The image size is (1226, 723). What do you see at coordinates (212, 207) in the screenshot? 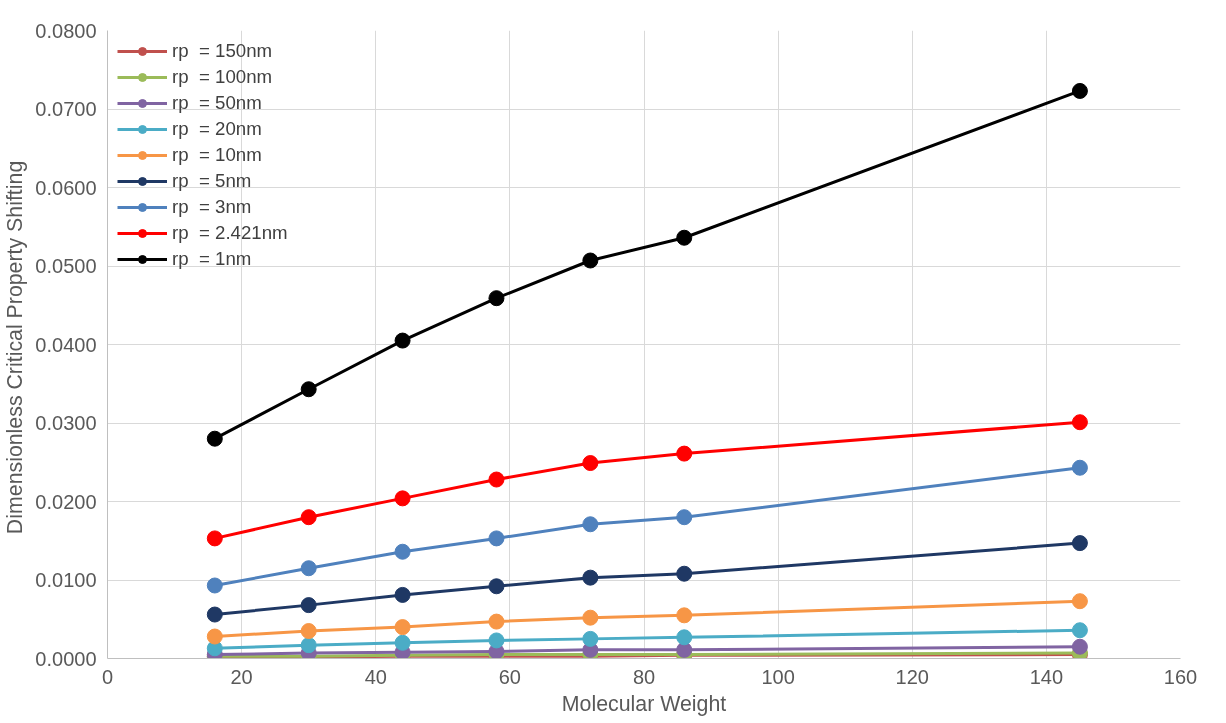
I see `legend-label: rp = 3nm` at bounding box center [212, 207].